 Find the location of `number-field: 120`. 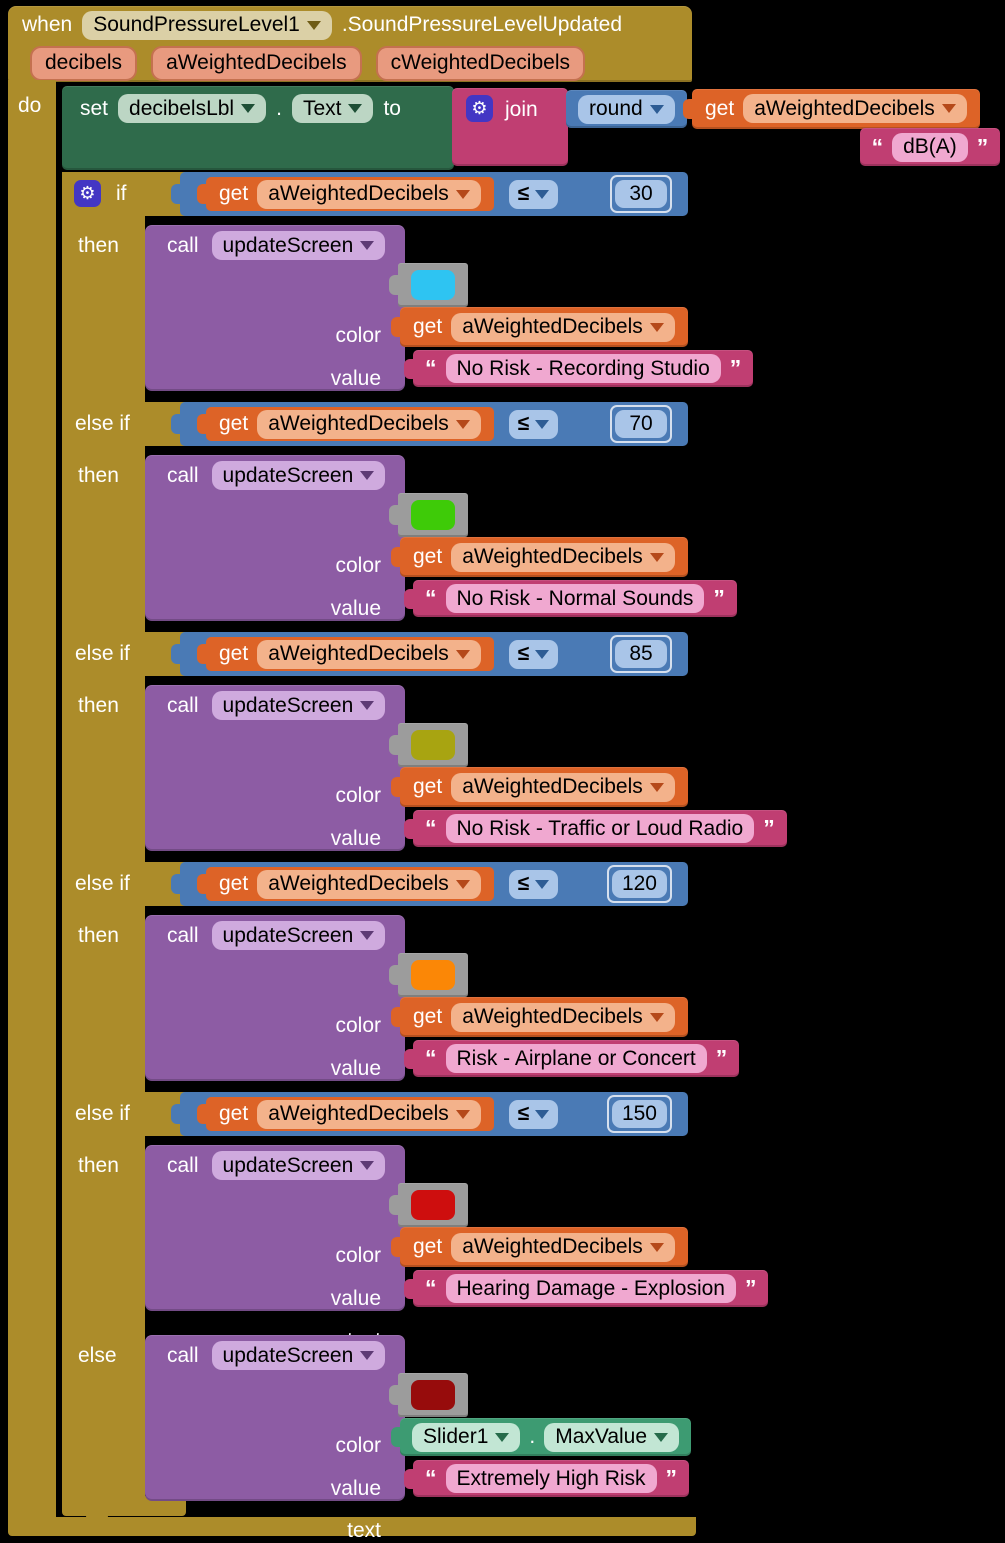

number-field: 120 is located at coordinates (639, 884).